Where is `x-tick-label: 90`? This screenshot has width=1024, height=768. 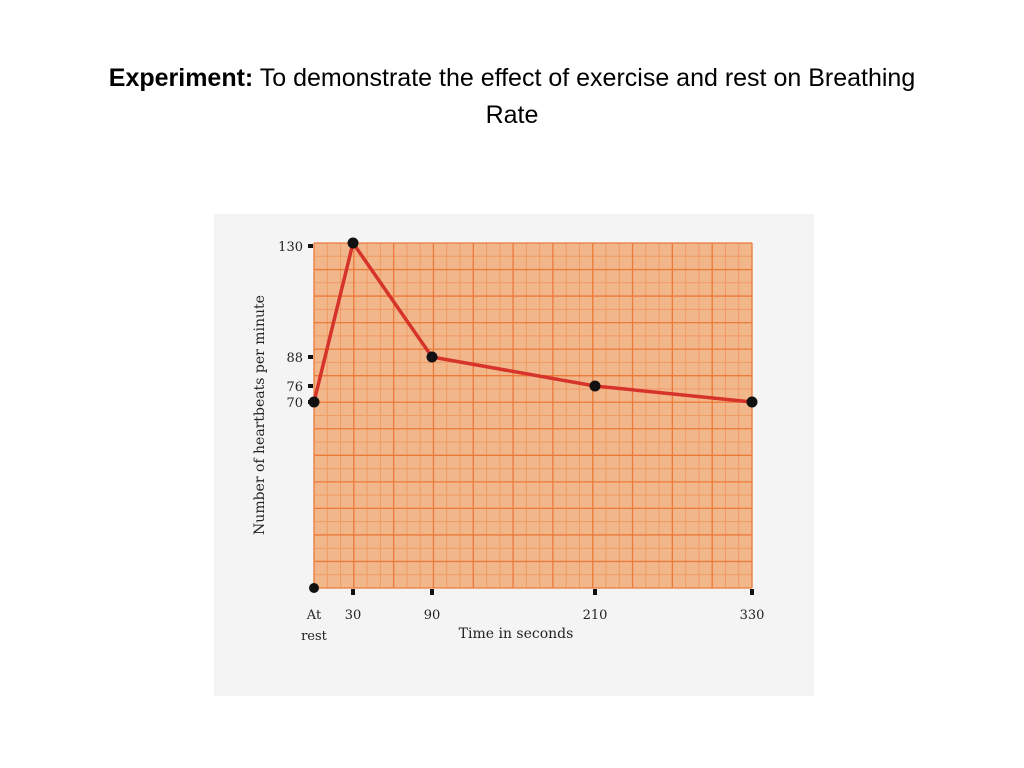 x-tick-label: 90 is located at coordinates (432, 615).